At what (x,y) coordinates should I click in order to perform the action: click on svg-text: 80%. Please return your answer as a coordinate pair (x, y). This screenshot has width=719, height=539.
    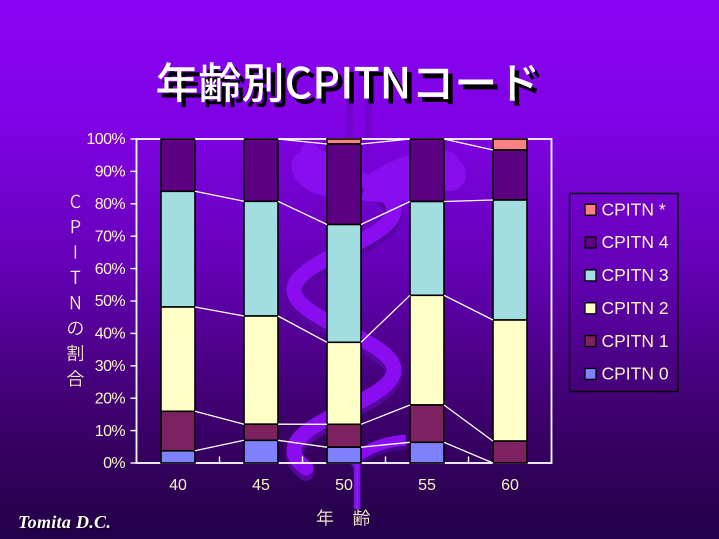
    Looking at the image, I should click on (110, 204).